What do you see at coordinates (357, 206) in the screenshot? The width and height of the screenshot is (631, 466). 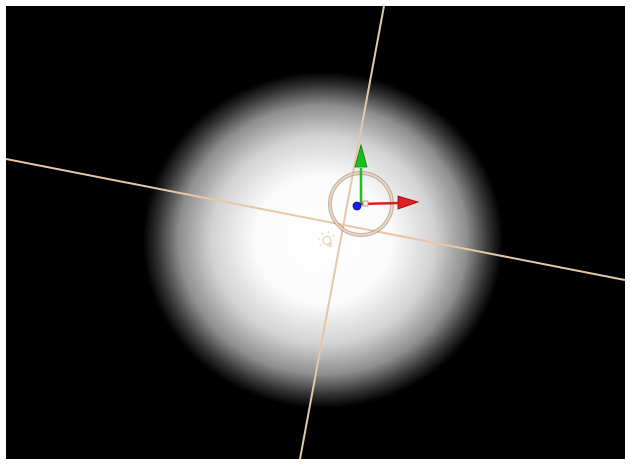 I see `z-axis-handle-icon` at bounding box center [357, 206].